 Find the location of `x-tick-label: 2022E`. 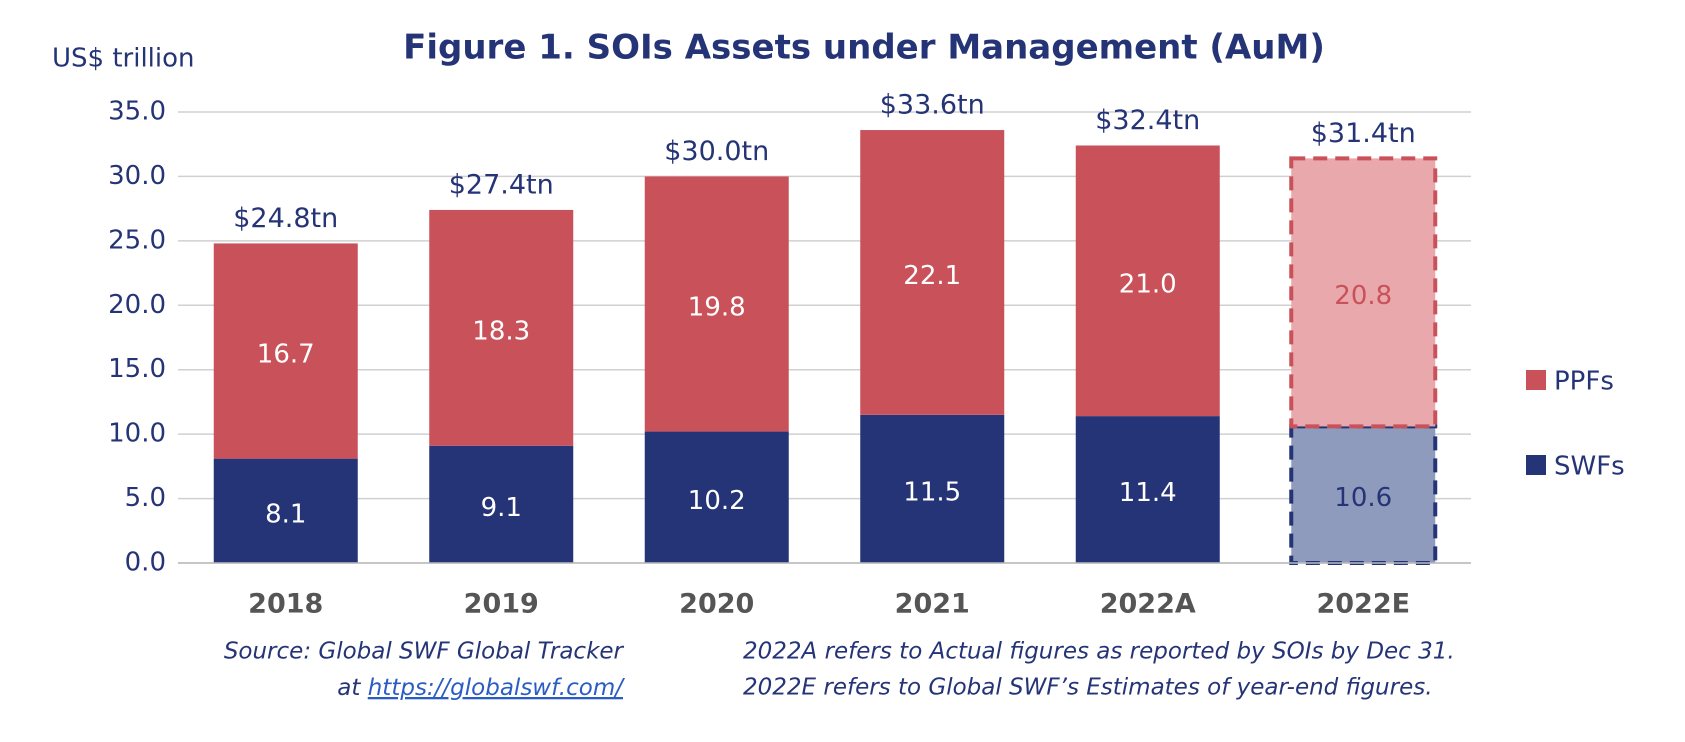

x-tick-label: 2022E is located at coordinates (1363, 604).